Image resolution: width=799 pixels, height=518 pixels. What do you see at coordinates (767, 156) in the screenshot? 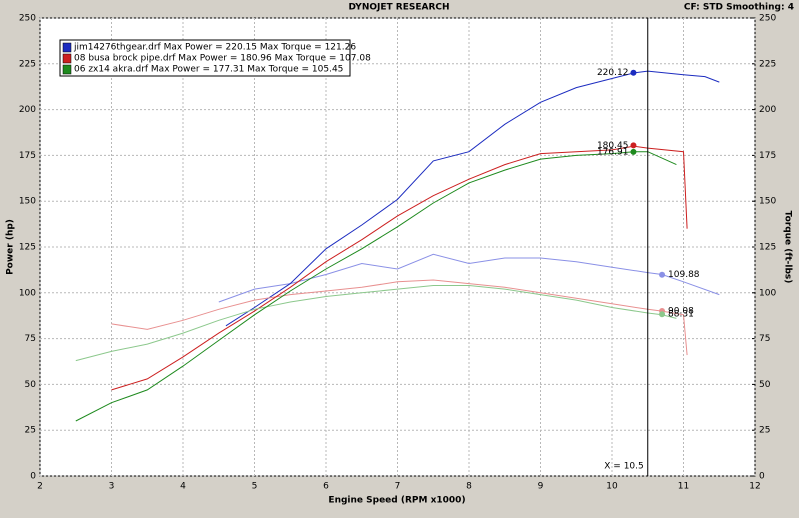
I see `y2-tick-label: 175` at bounding box center [767, 156].